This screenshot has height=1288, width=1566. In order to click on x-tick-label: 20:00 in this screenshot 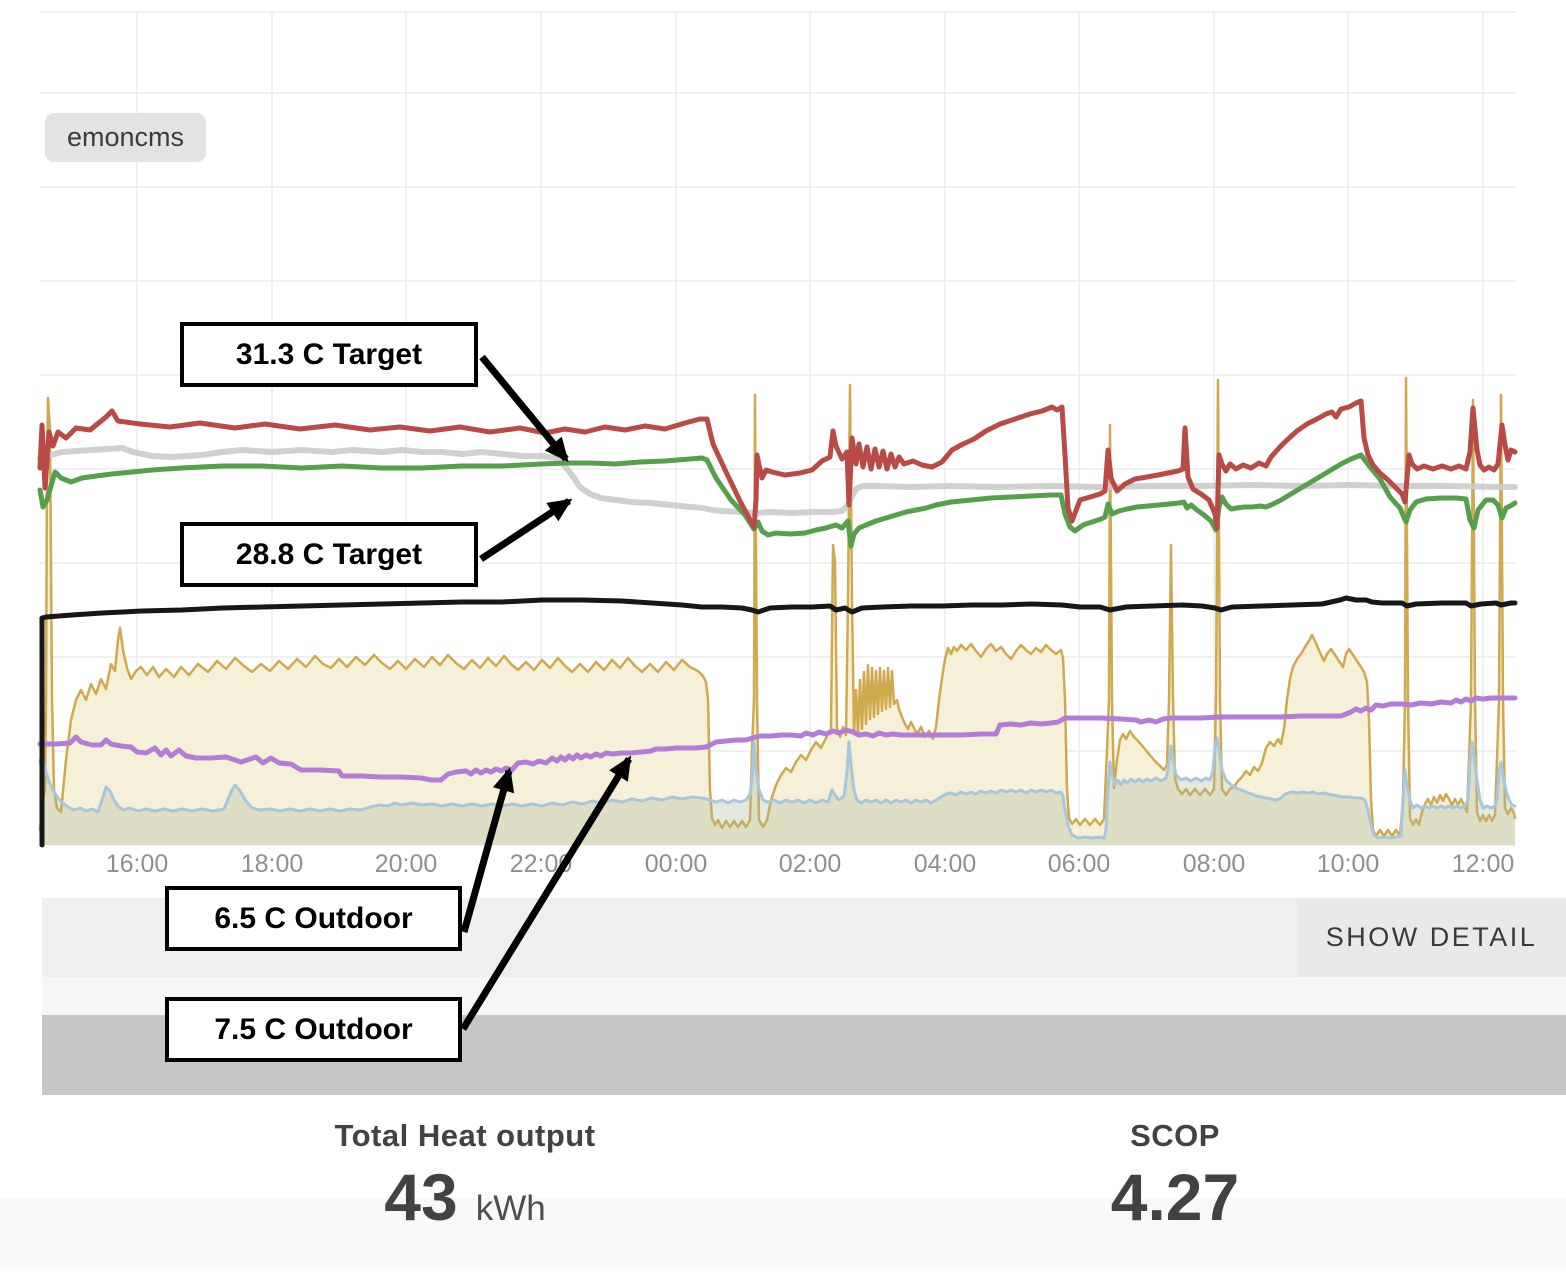, I will do `click(406, 864)`.